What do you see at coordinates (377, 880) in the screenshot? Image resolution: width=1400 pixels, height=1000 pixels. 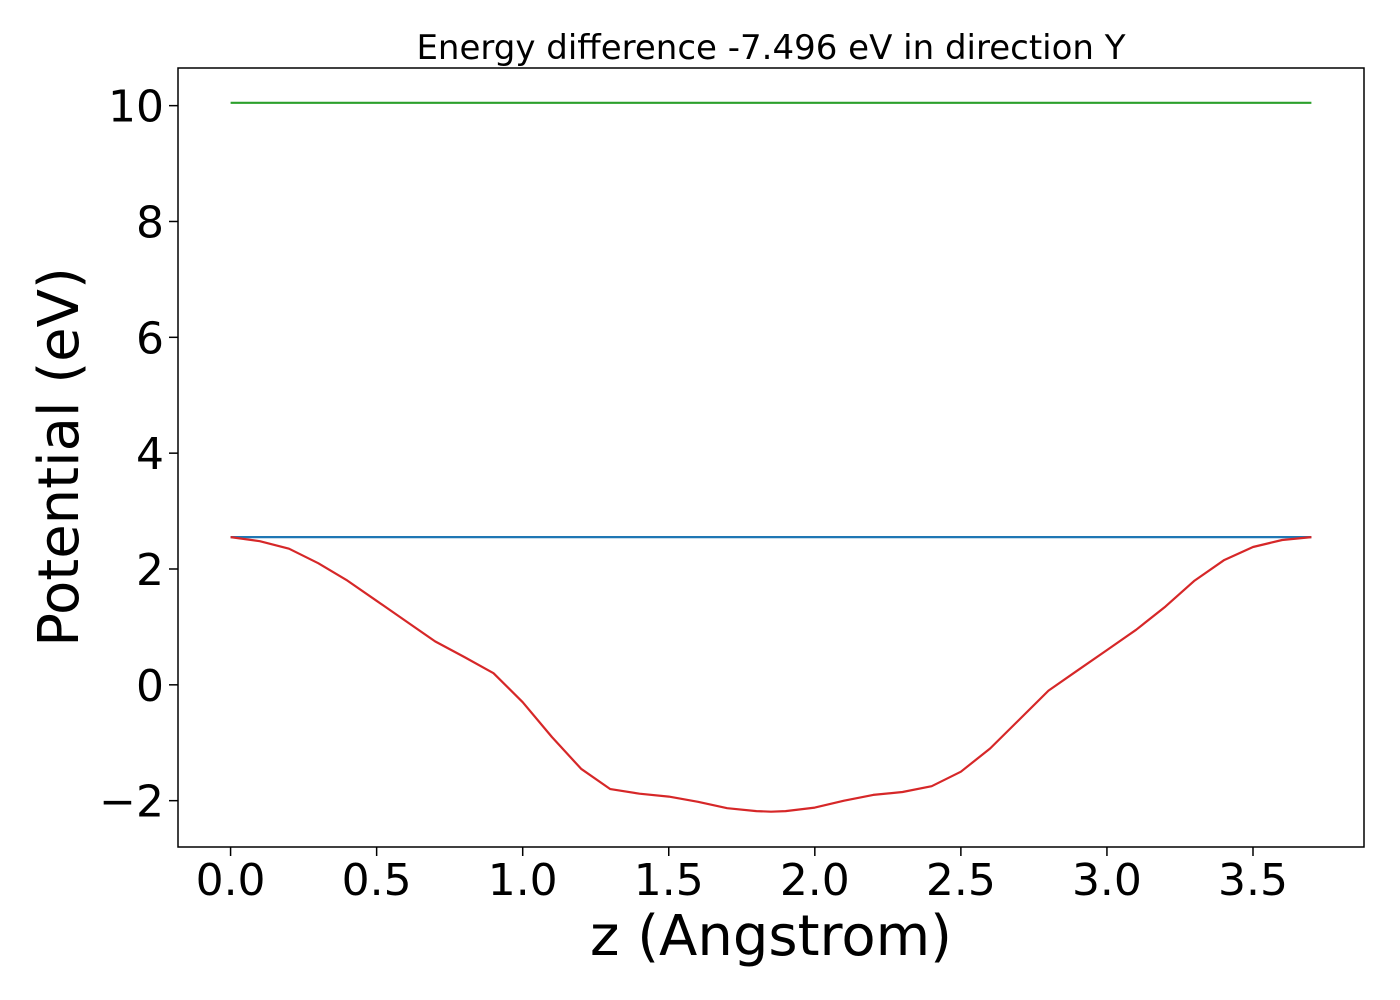 I see `x-tick-label: 0.5` at bounding box center [377, 880].